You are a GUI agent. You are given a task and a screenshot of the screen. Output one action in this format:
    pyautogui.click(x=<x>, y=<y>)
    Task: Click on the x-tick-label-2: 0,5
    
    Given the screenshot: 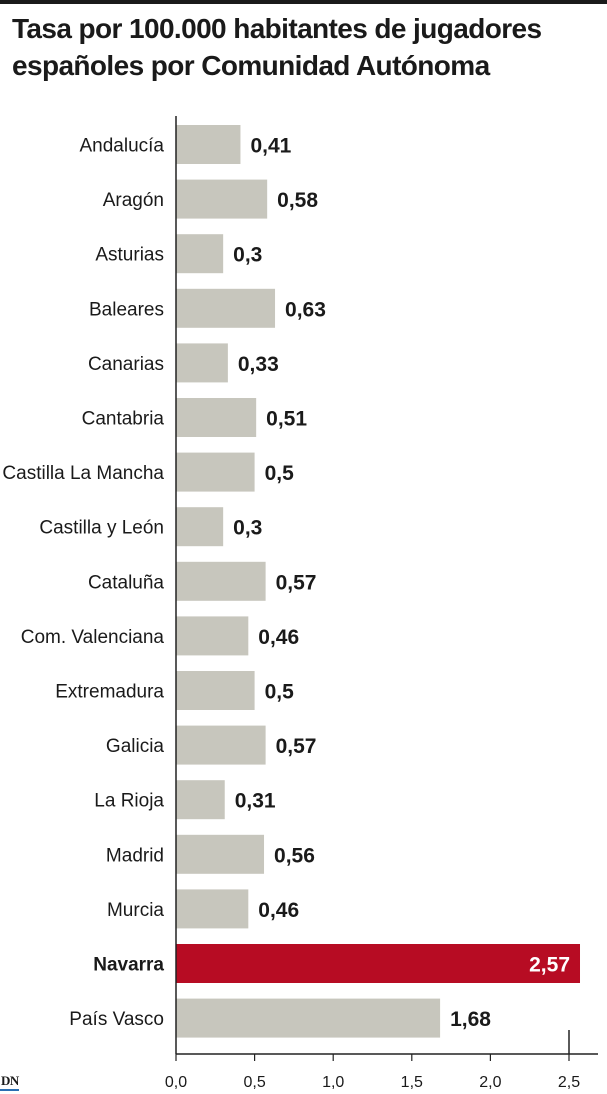 What is the action you would take?
    pyautogui.click(x=254, y=1082)
    